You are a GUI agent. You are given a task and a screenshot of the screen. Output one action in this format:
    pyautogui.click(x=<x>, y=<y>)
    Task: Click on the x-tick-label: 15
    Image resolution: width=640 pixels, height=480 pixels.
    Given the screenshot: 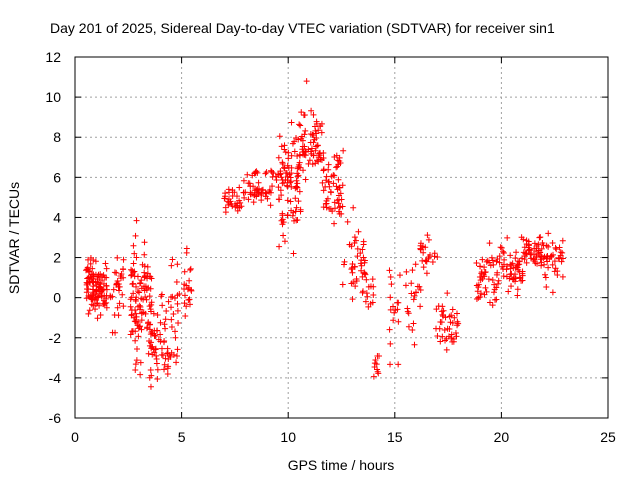 What is the action you would take?
    pyautogui.click(x=395, y=437)
    